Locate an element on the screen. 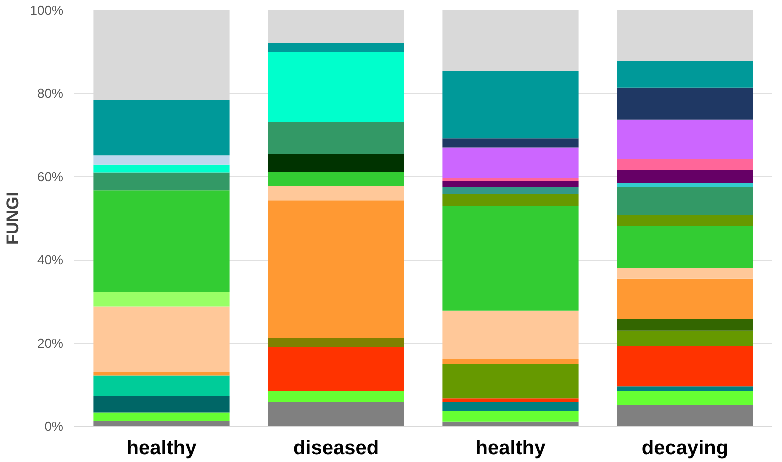 The width and height of the screenshot is (782, 462). y-tick-label: 40% is located at coordinates (50, 260).